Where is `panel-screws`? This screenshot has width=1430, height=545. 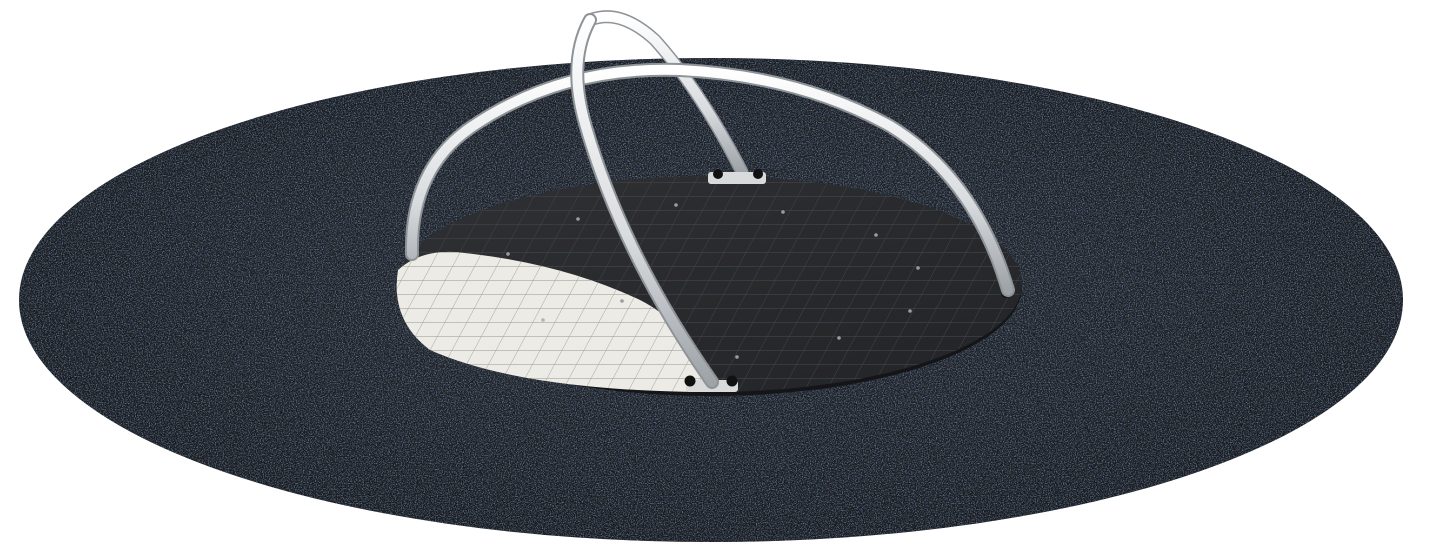
panel-screws is located at coordinates (713, 281).